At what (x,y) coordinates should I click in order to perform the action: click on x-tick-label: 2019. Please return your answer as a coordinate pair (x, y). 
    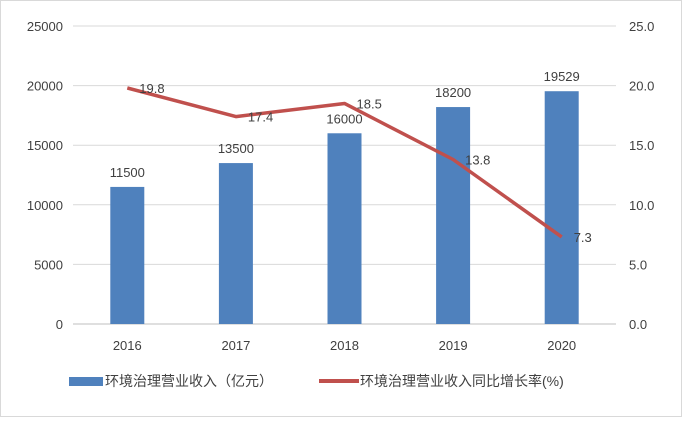
    Looking at the image, I should click on (453, 345).